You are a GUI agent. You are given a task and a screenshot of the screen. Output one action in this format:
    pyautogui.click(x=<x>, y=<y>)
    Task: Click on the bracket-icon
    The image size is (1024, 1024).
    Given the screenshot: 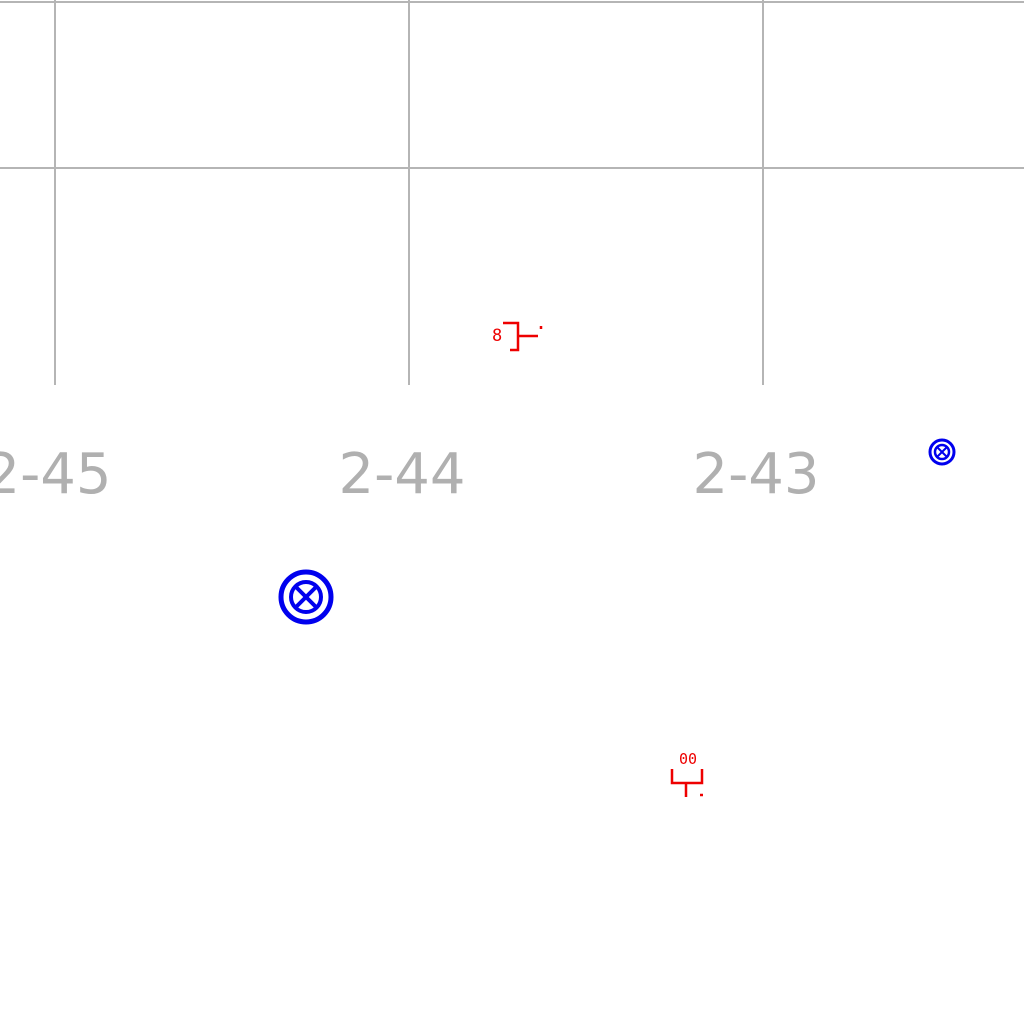 What is the action you would take?
    pyautogui.click(x=523, y=336)
    